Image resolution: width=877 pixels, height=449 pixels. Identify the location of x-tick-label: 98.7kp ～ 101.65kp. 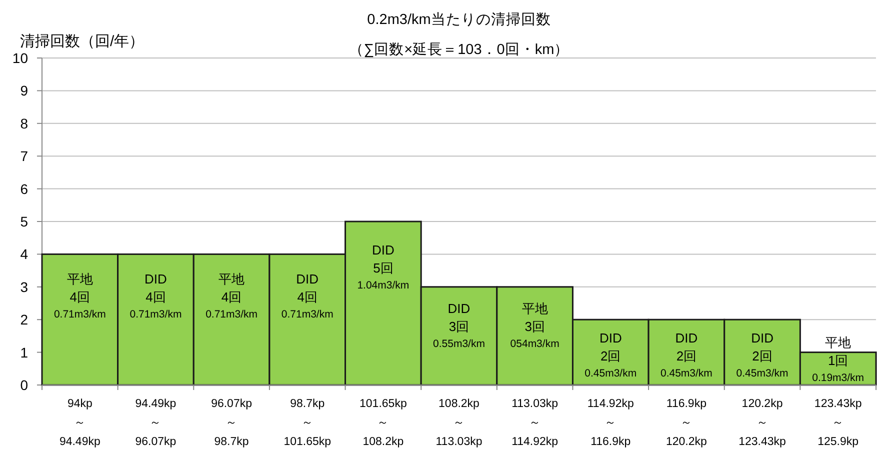
(308, 423).